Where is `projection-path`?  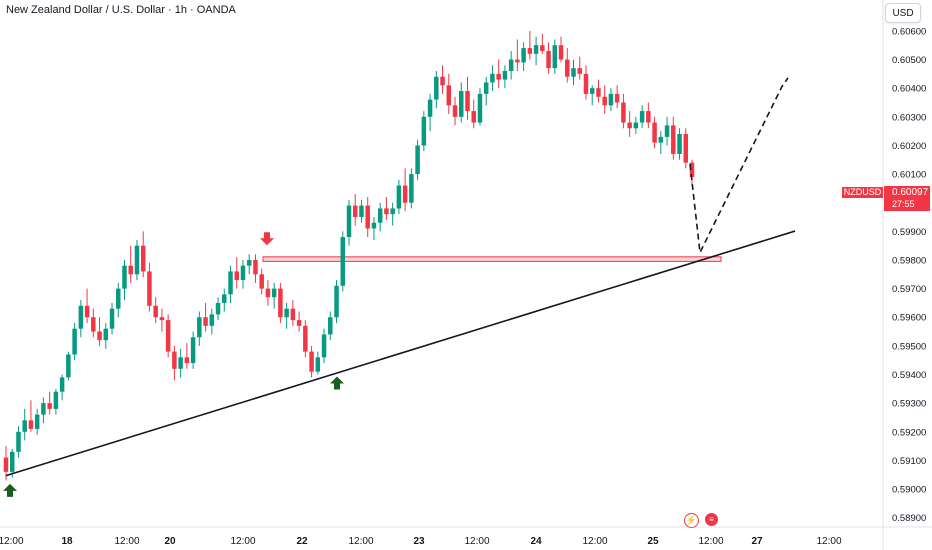 projection-path is located at coordinates (739, 166).